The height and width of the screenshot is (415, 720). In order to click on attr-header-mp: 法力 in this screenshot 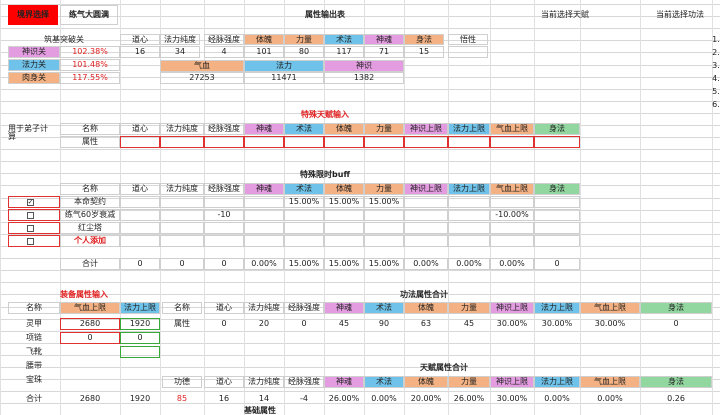, I will do `click(284, 66)`.